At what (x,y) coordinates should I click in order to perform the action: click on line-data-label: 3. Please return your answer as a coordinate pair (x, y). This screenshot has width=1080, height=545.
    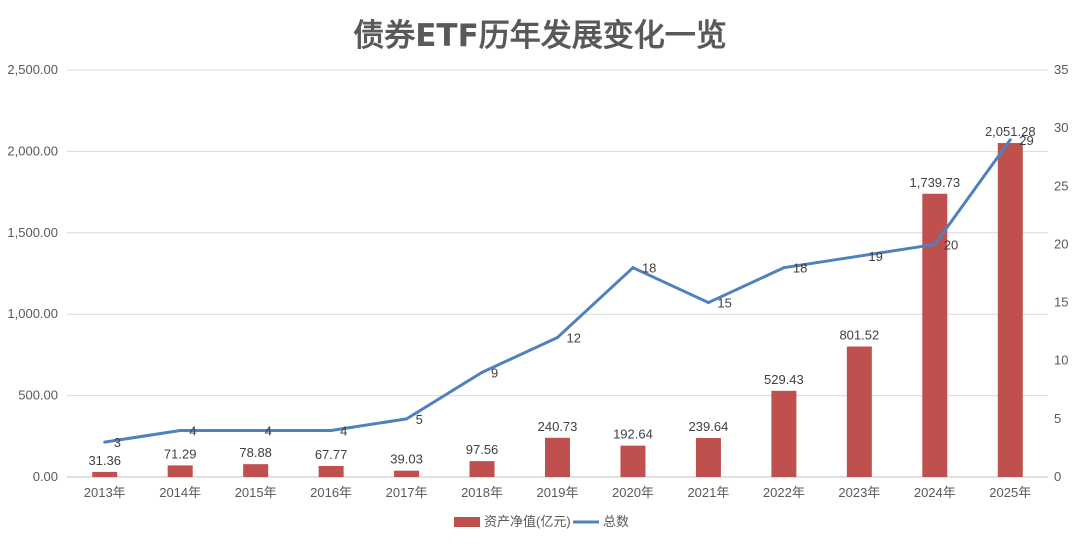
    Looking at the image, I should click on (117, 442).